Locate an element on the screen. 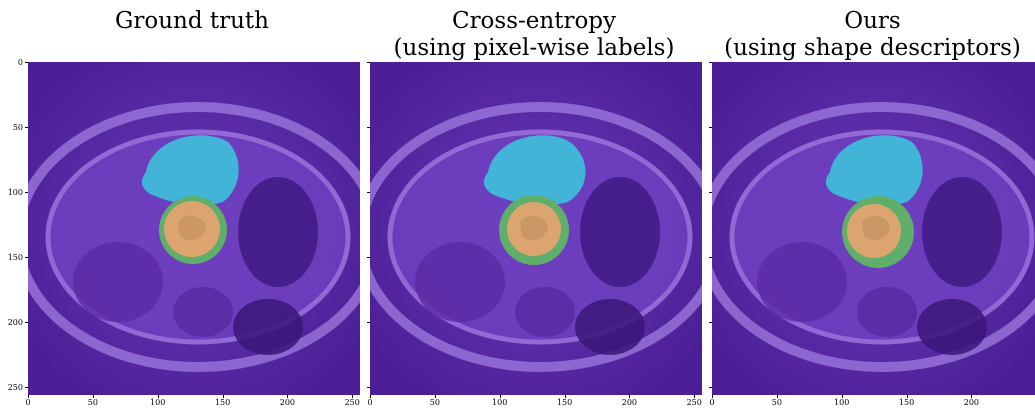 The image size is (1035, 408). y-tick-label: 150 is located at coordinates (15, 258).